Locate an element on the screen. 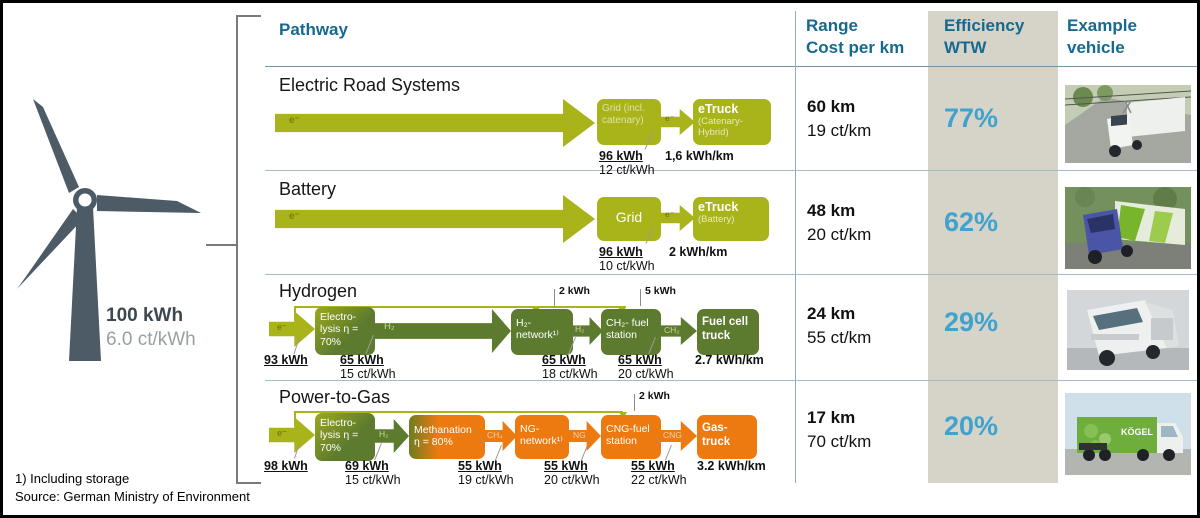 The image size is (1200, 518). etruck-sub: (Catenary-Hybrid) is located at coordinates (720, 126).